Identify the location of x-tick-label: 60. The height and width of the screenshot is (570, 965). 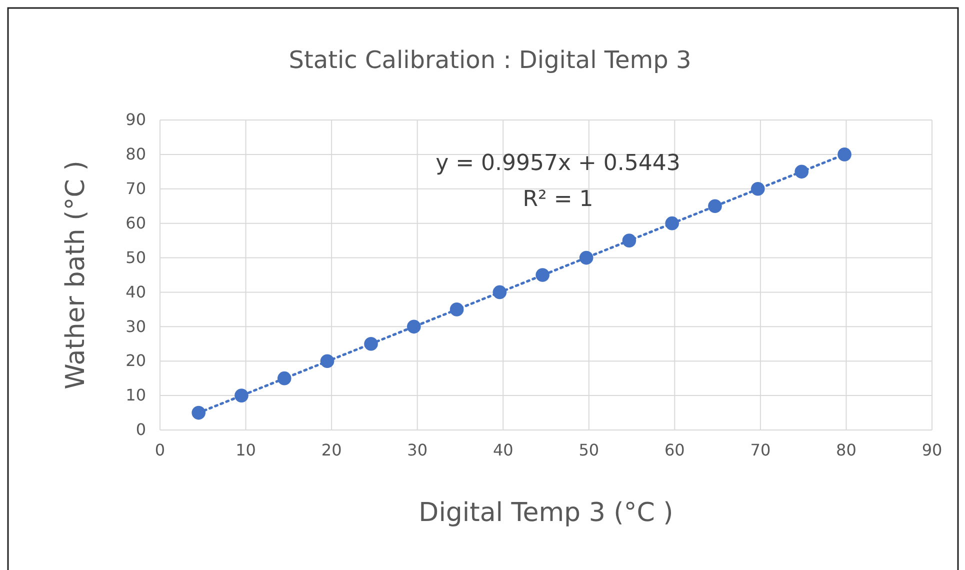
(674, 450).